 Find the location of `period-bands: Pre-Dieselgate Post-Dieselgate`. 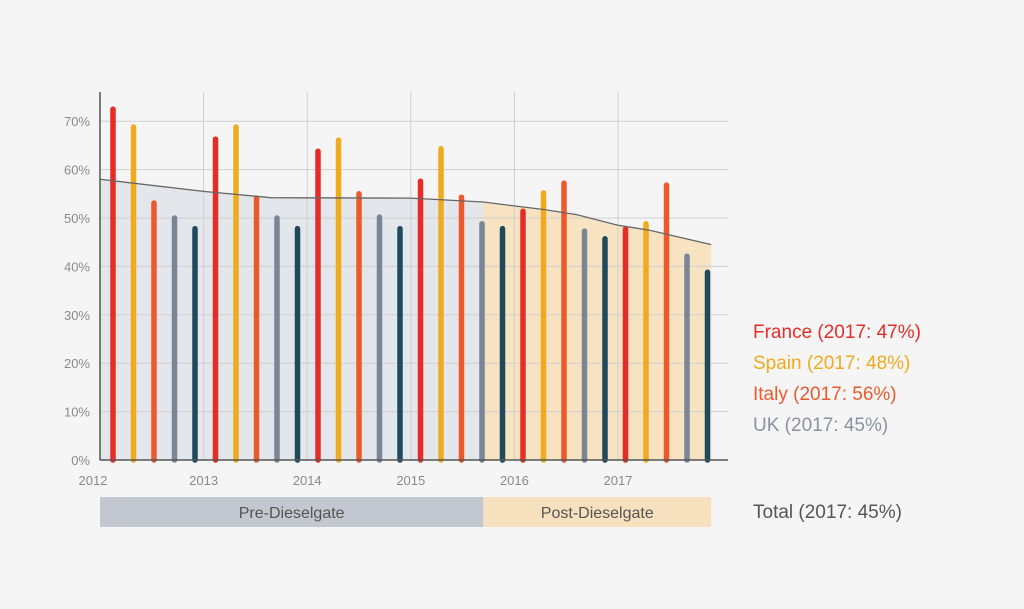

period-bands: Pre-Dieselgate Post-Dieselgate is located at coordinates (406, 512).